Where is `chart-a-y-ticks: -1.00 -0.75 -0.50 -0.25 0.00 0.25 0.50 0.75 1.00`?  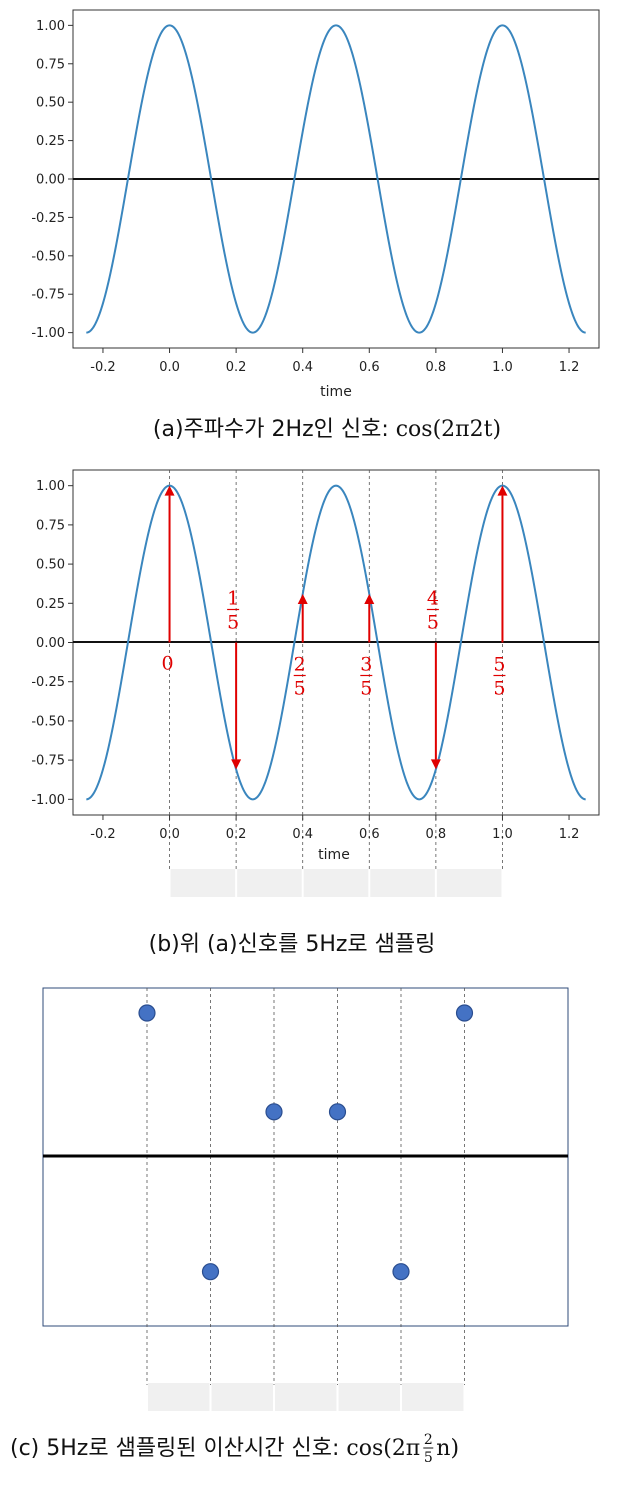 chart-a-y-ticks: -1.00 -0.75 -0.50 -0.25 0.00 0.25 0.50 0.75 1.00 is located at coordinates (52, 180).